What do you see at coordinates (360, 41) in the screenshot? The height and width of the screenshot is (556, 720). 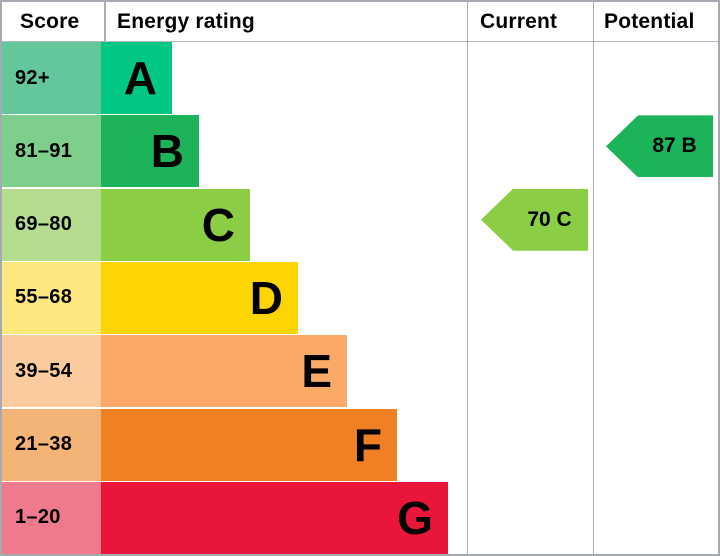 I see `header-divider-line` at bounding box center [360, 41].